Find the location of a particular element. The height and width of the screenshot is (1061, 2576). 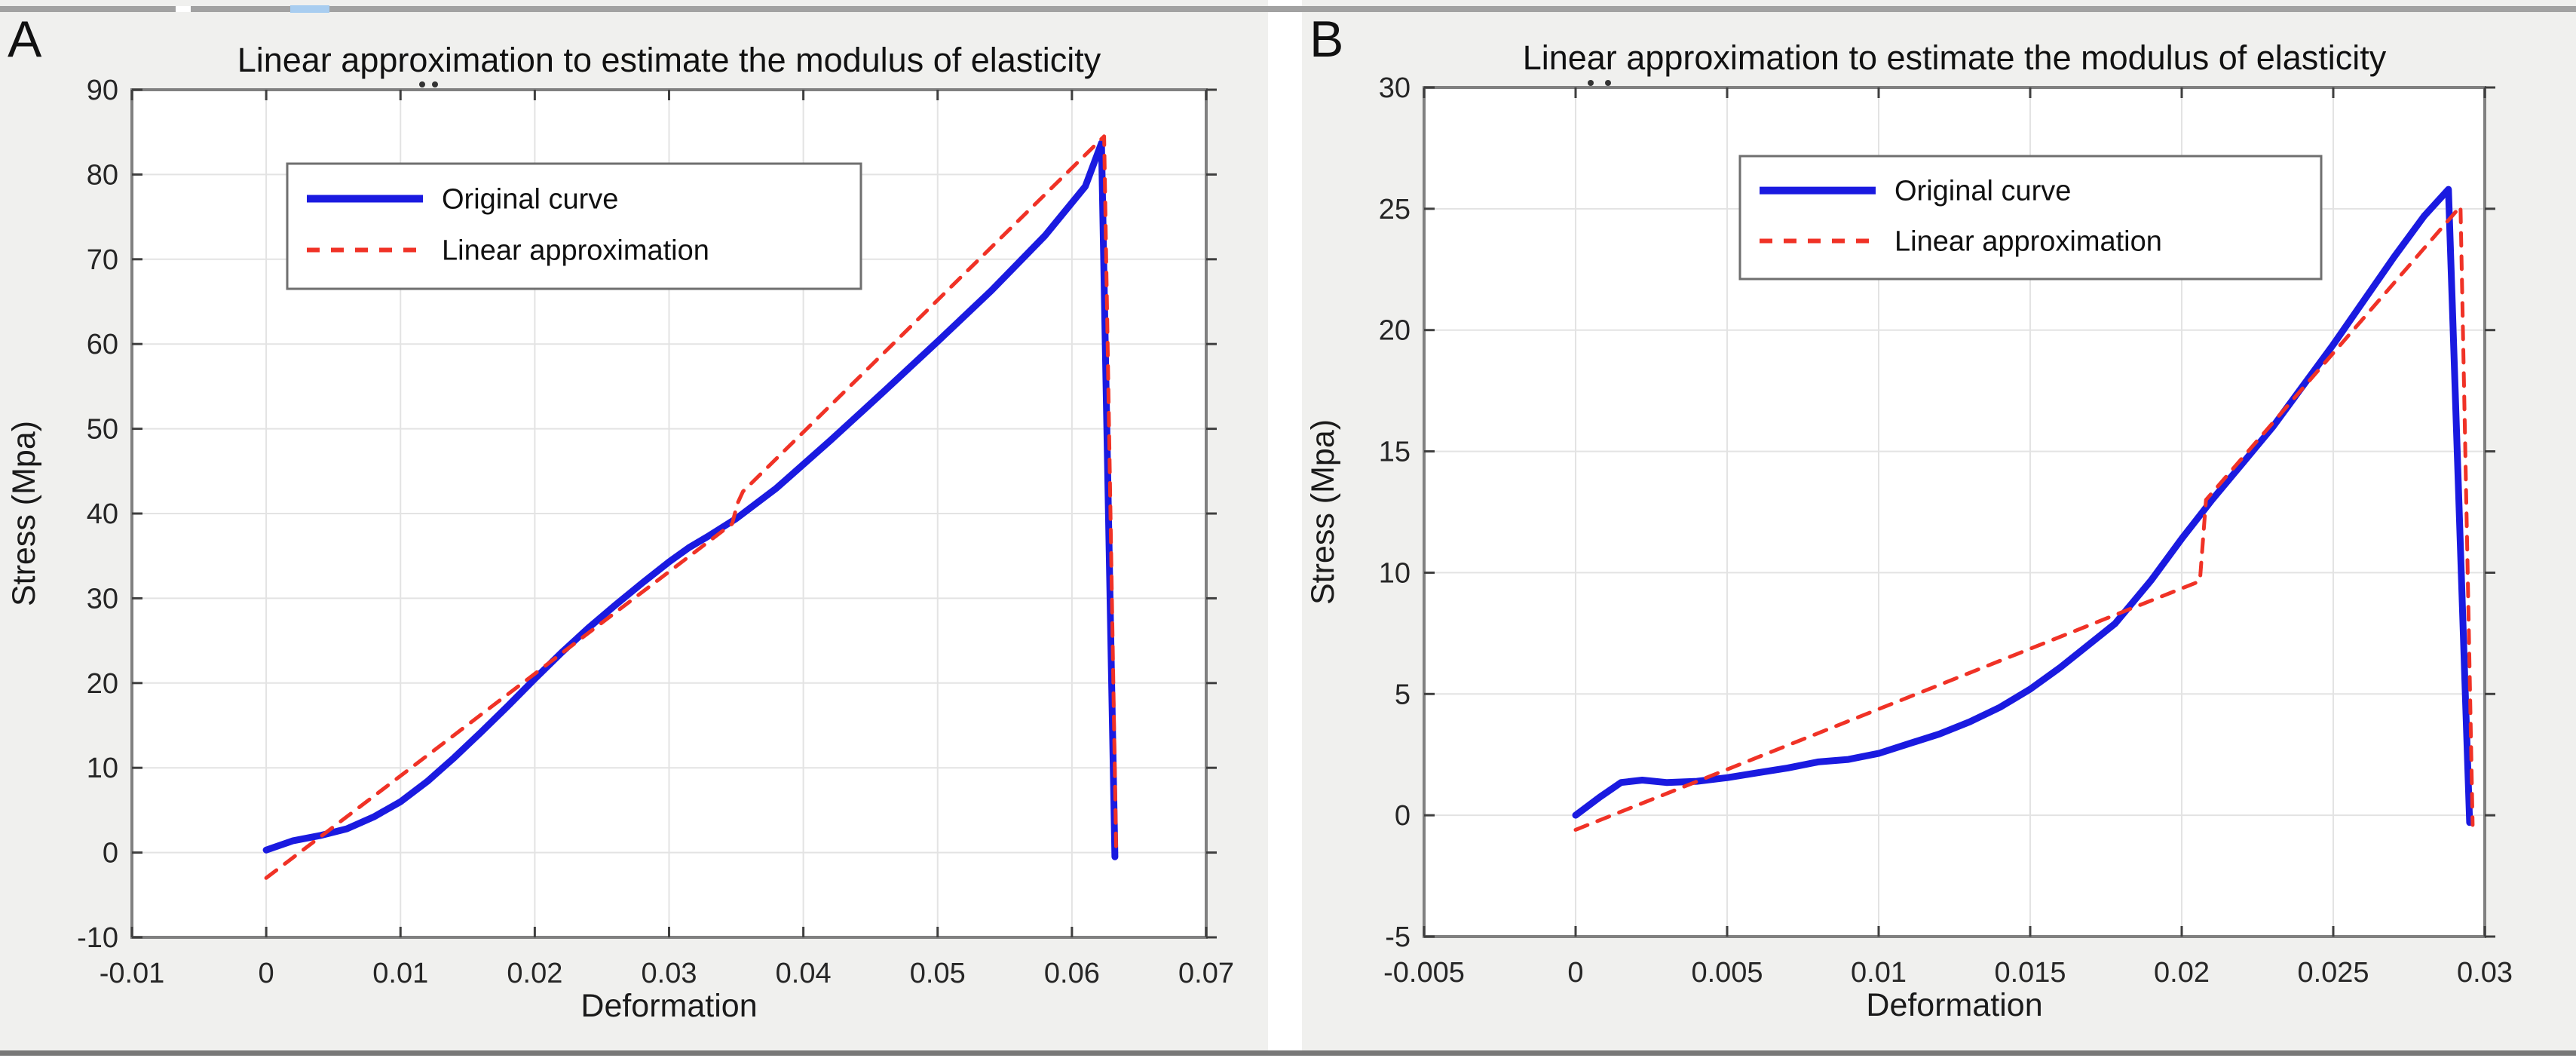

x-tick-label: 0.025 is located at coordinates (2333, 973).